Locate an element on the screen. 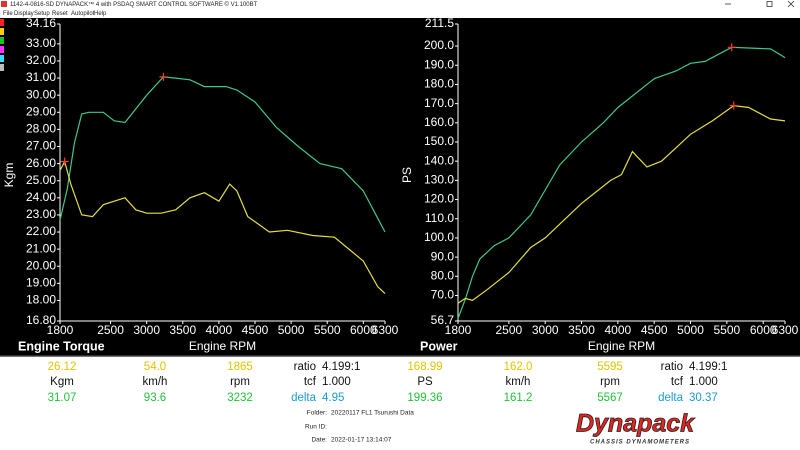  menu-bar: File Display Setup Reset Autopilot Help is located at coordinates (55, 14).